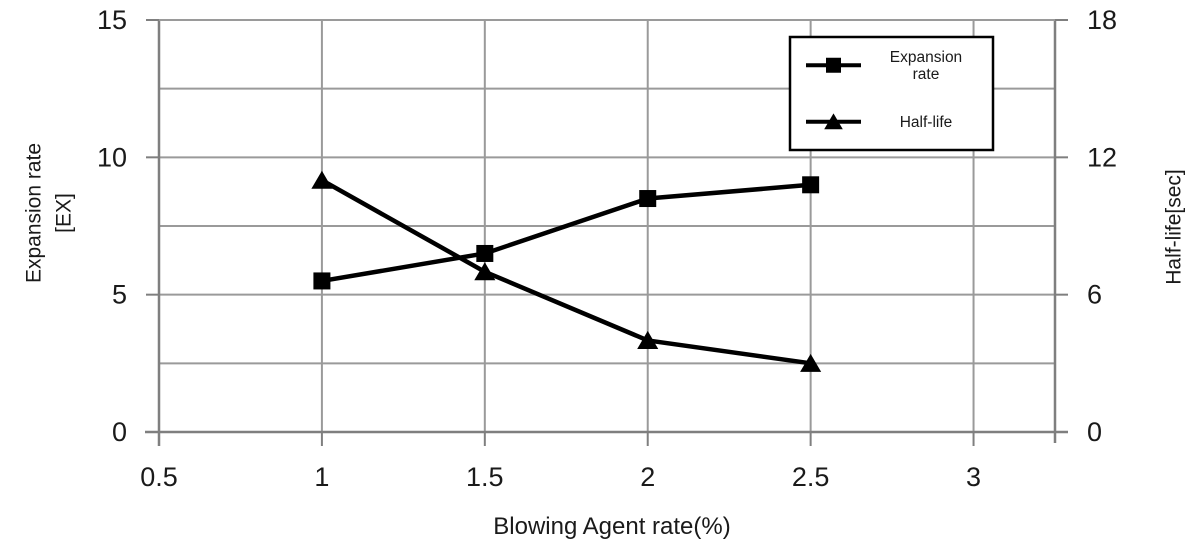  What do you see at coordinates (1094, 295) in the screenshot?
I see `y-tick-label-right: 6` at bounding box center [1094, 295].